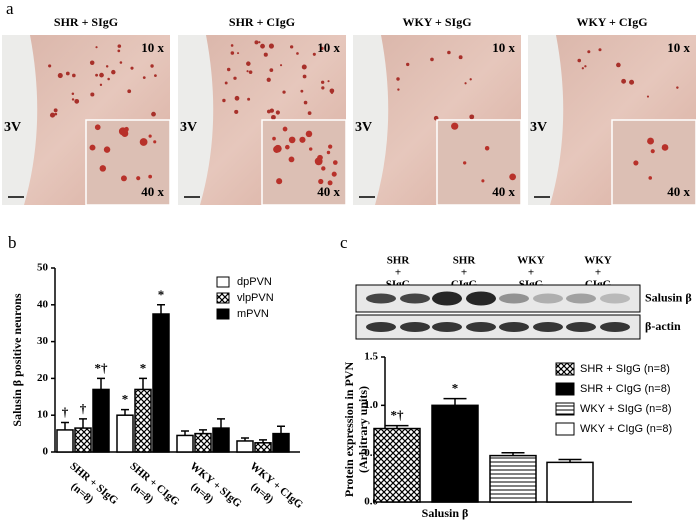  Describe the element at coordinates (12, 242) in the screenshot. I see `panel-label: b` at that location.